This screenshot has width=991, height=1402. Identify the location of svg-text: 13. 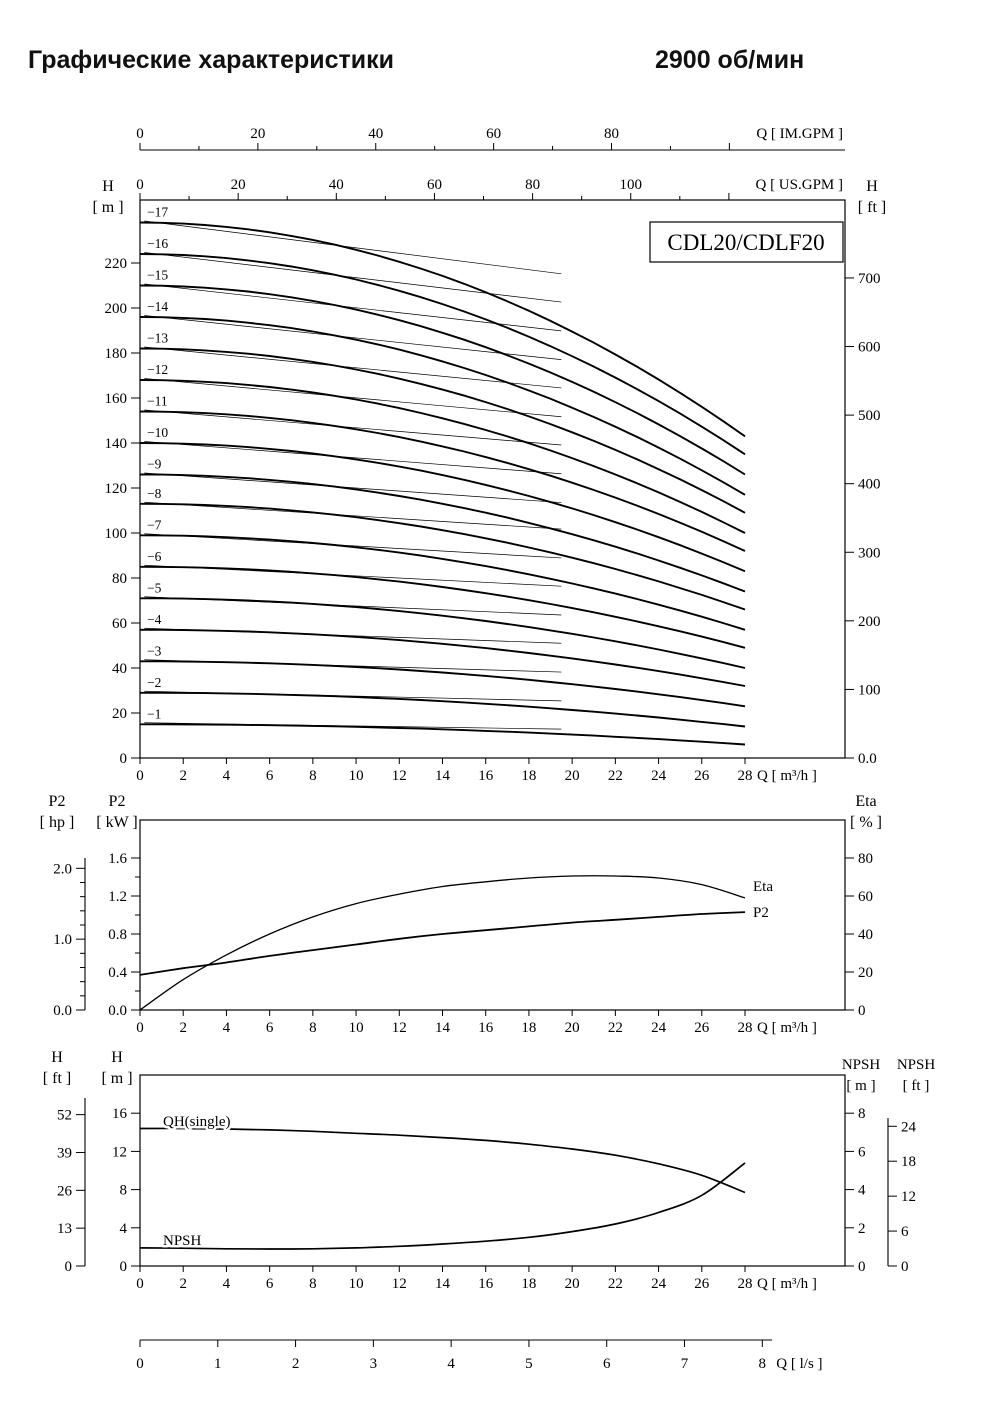
(64, 1229).